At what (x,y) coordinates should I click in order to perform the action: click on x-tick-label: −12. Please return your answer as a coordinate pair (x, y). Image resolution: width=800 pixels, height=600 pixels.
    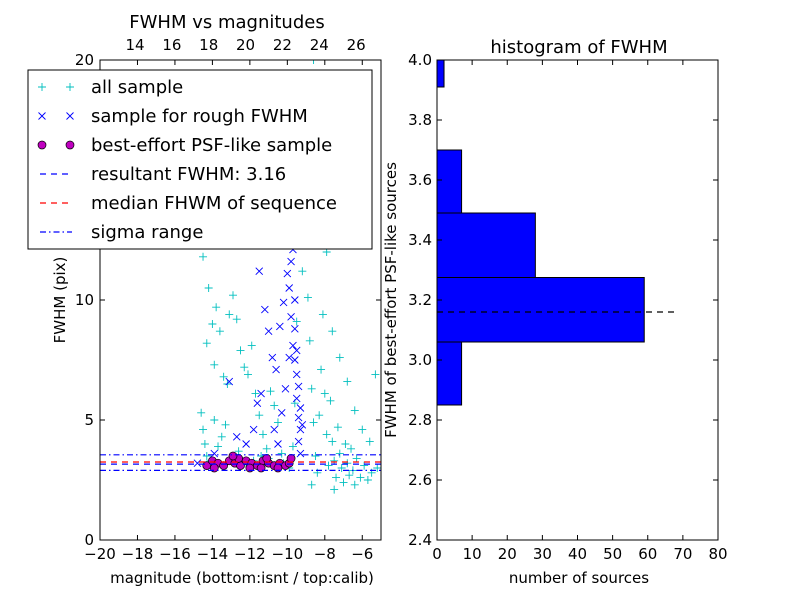
    Looking at the image, I should click on (250, 554).